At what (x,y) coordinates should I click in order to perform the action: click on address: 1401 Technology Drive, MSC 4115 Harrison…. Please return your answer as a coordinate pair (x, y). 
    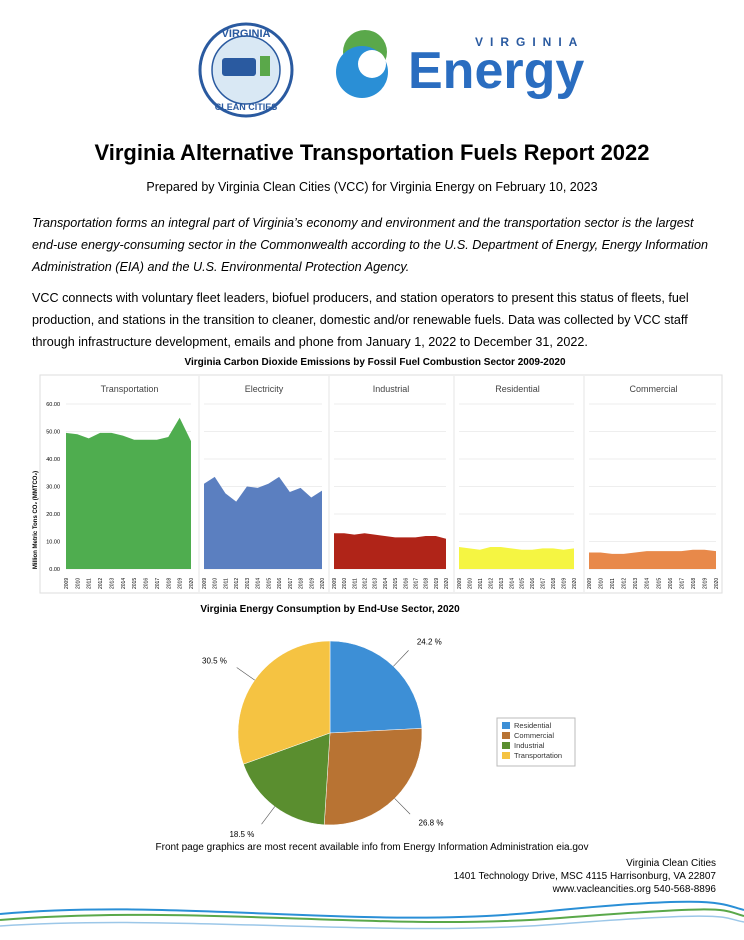
    Looking at the image, I should click on (584, 876).